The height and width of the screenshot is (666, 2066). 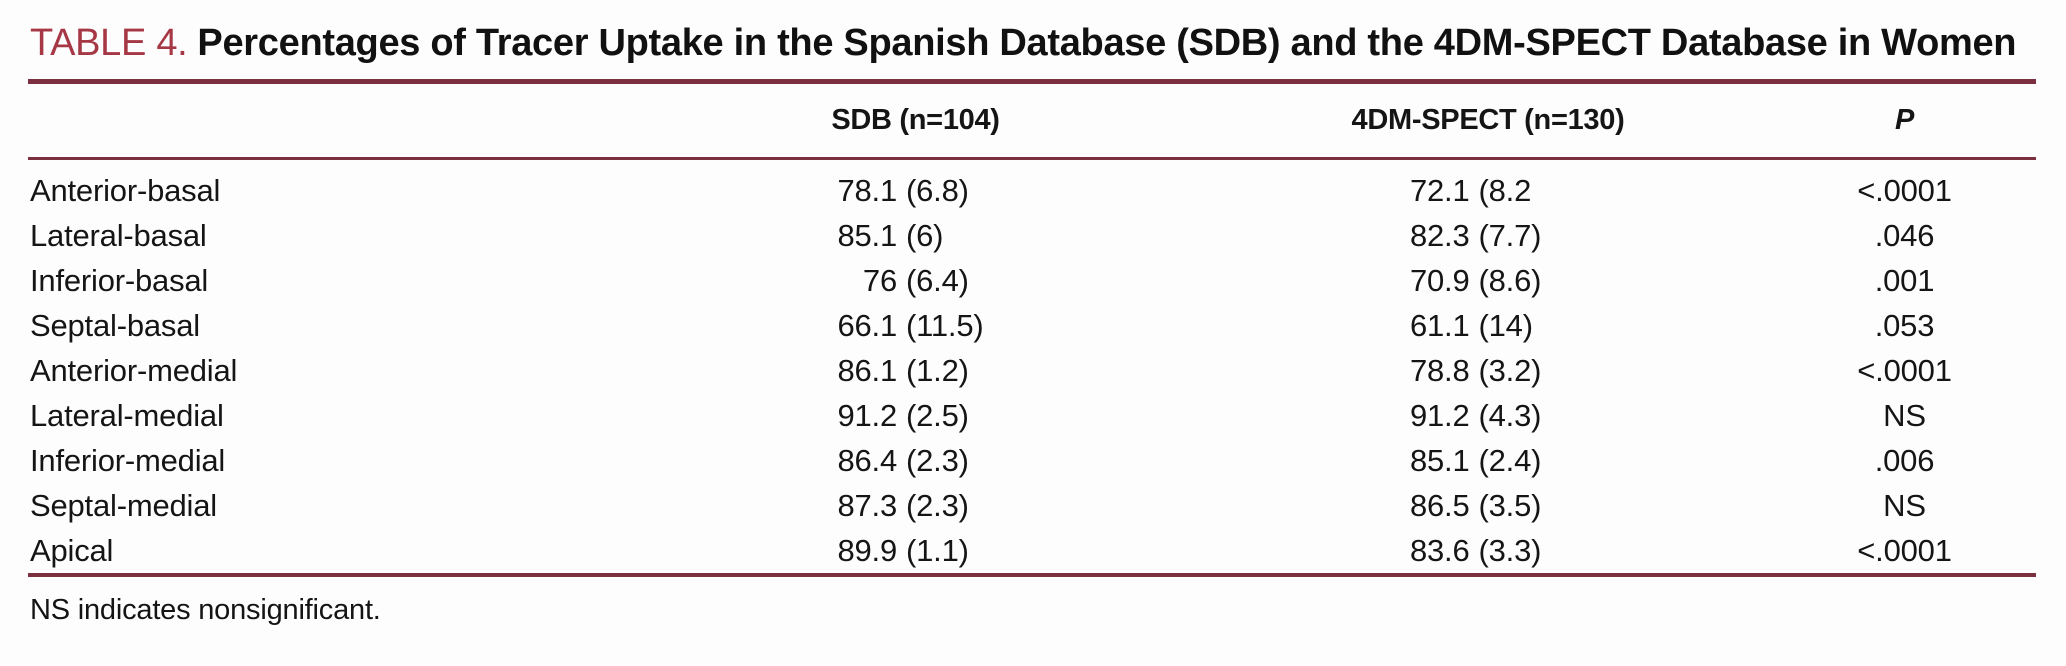 I want to click on row-label: Septal-medial, so click(x=123, y=505).